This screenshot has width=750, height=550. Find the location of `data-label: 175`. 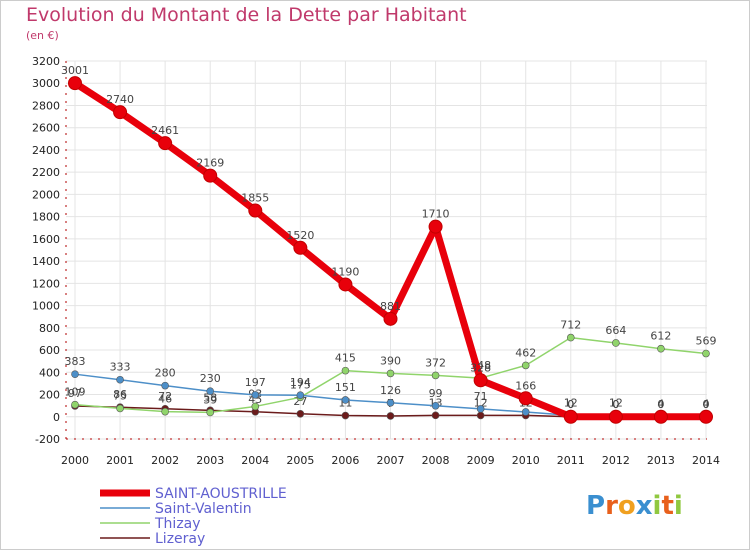

data-label: 175 is located at coordinates (300, 384).